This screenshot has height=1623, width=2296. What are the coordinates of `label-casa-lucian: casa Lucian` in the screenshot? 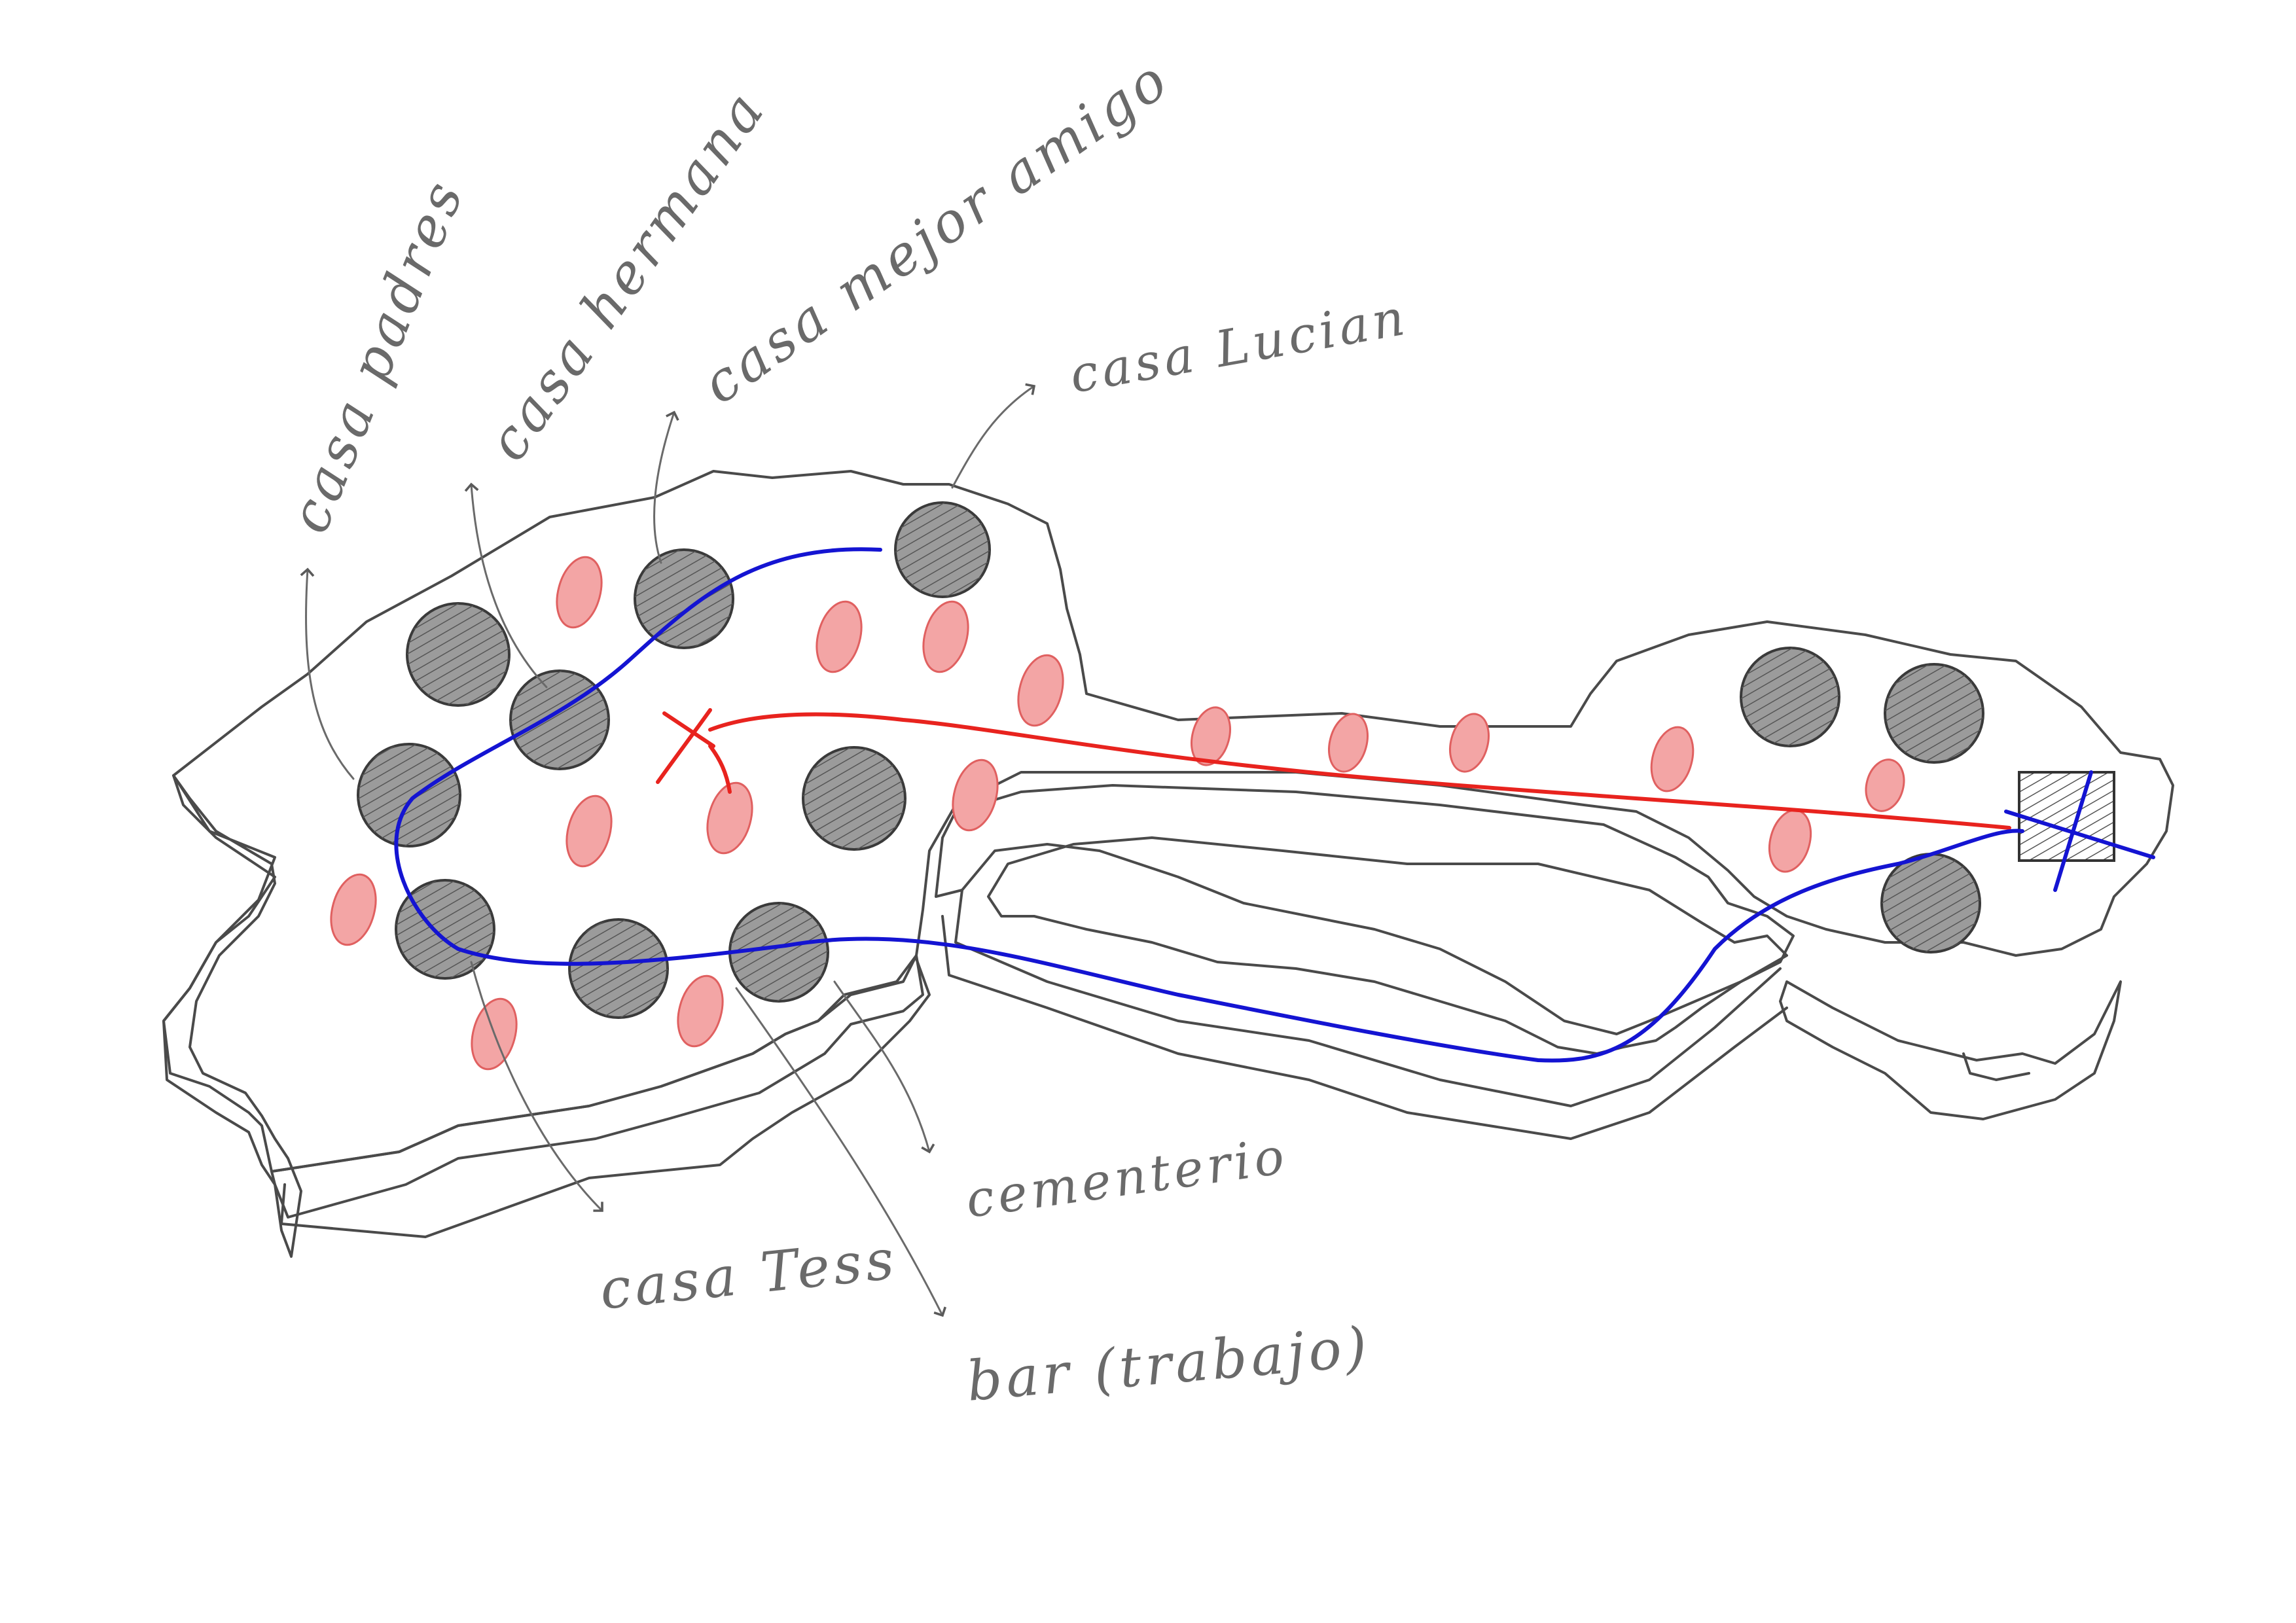 It's located at (1239, 345).